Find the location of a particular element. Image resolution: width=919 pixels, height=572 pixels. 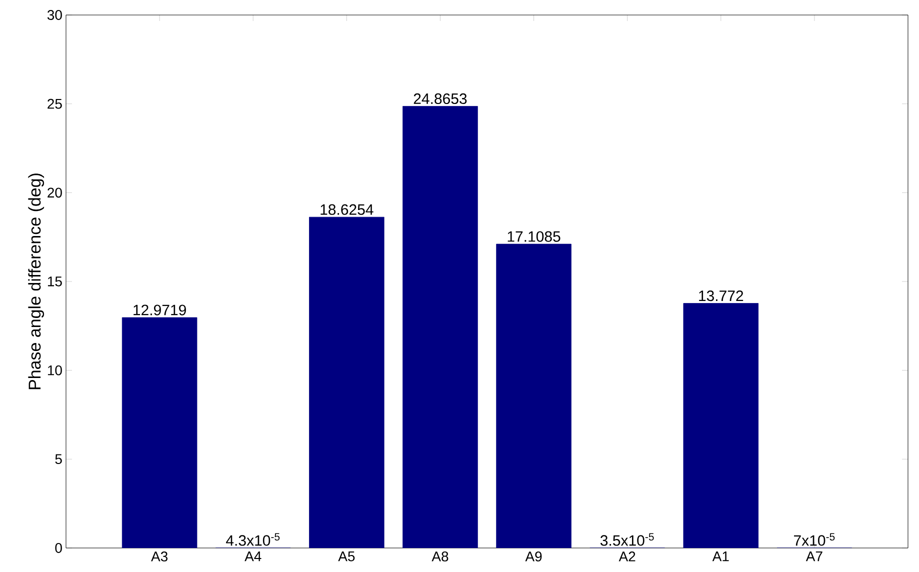

y-tick-label: 20 is located at coordinates (55, 193).